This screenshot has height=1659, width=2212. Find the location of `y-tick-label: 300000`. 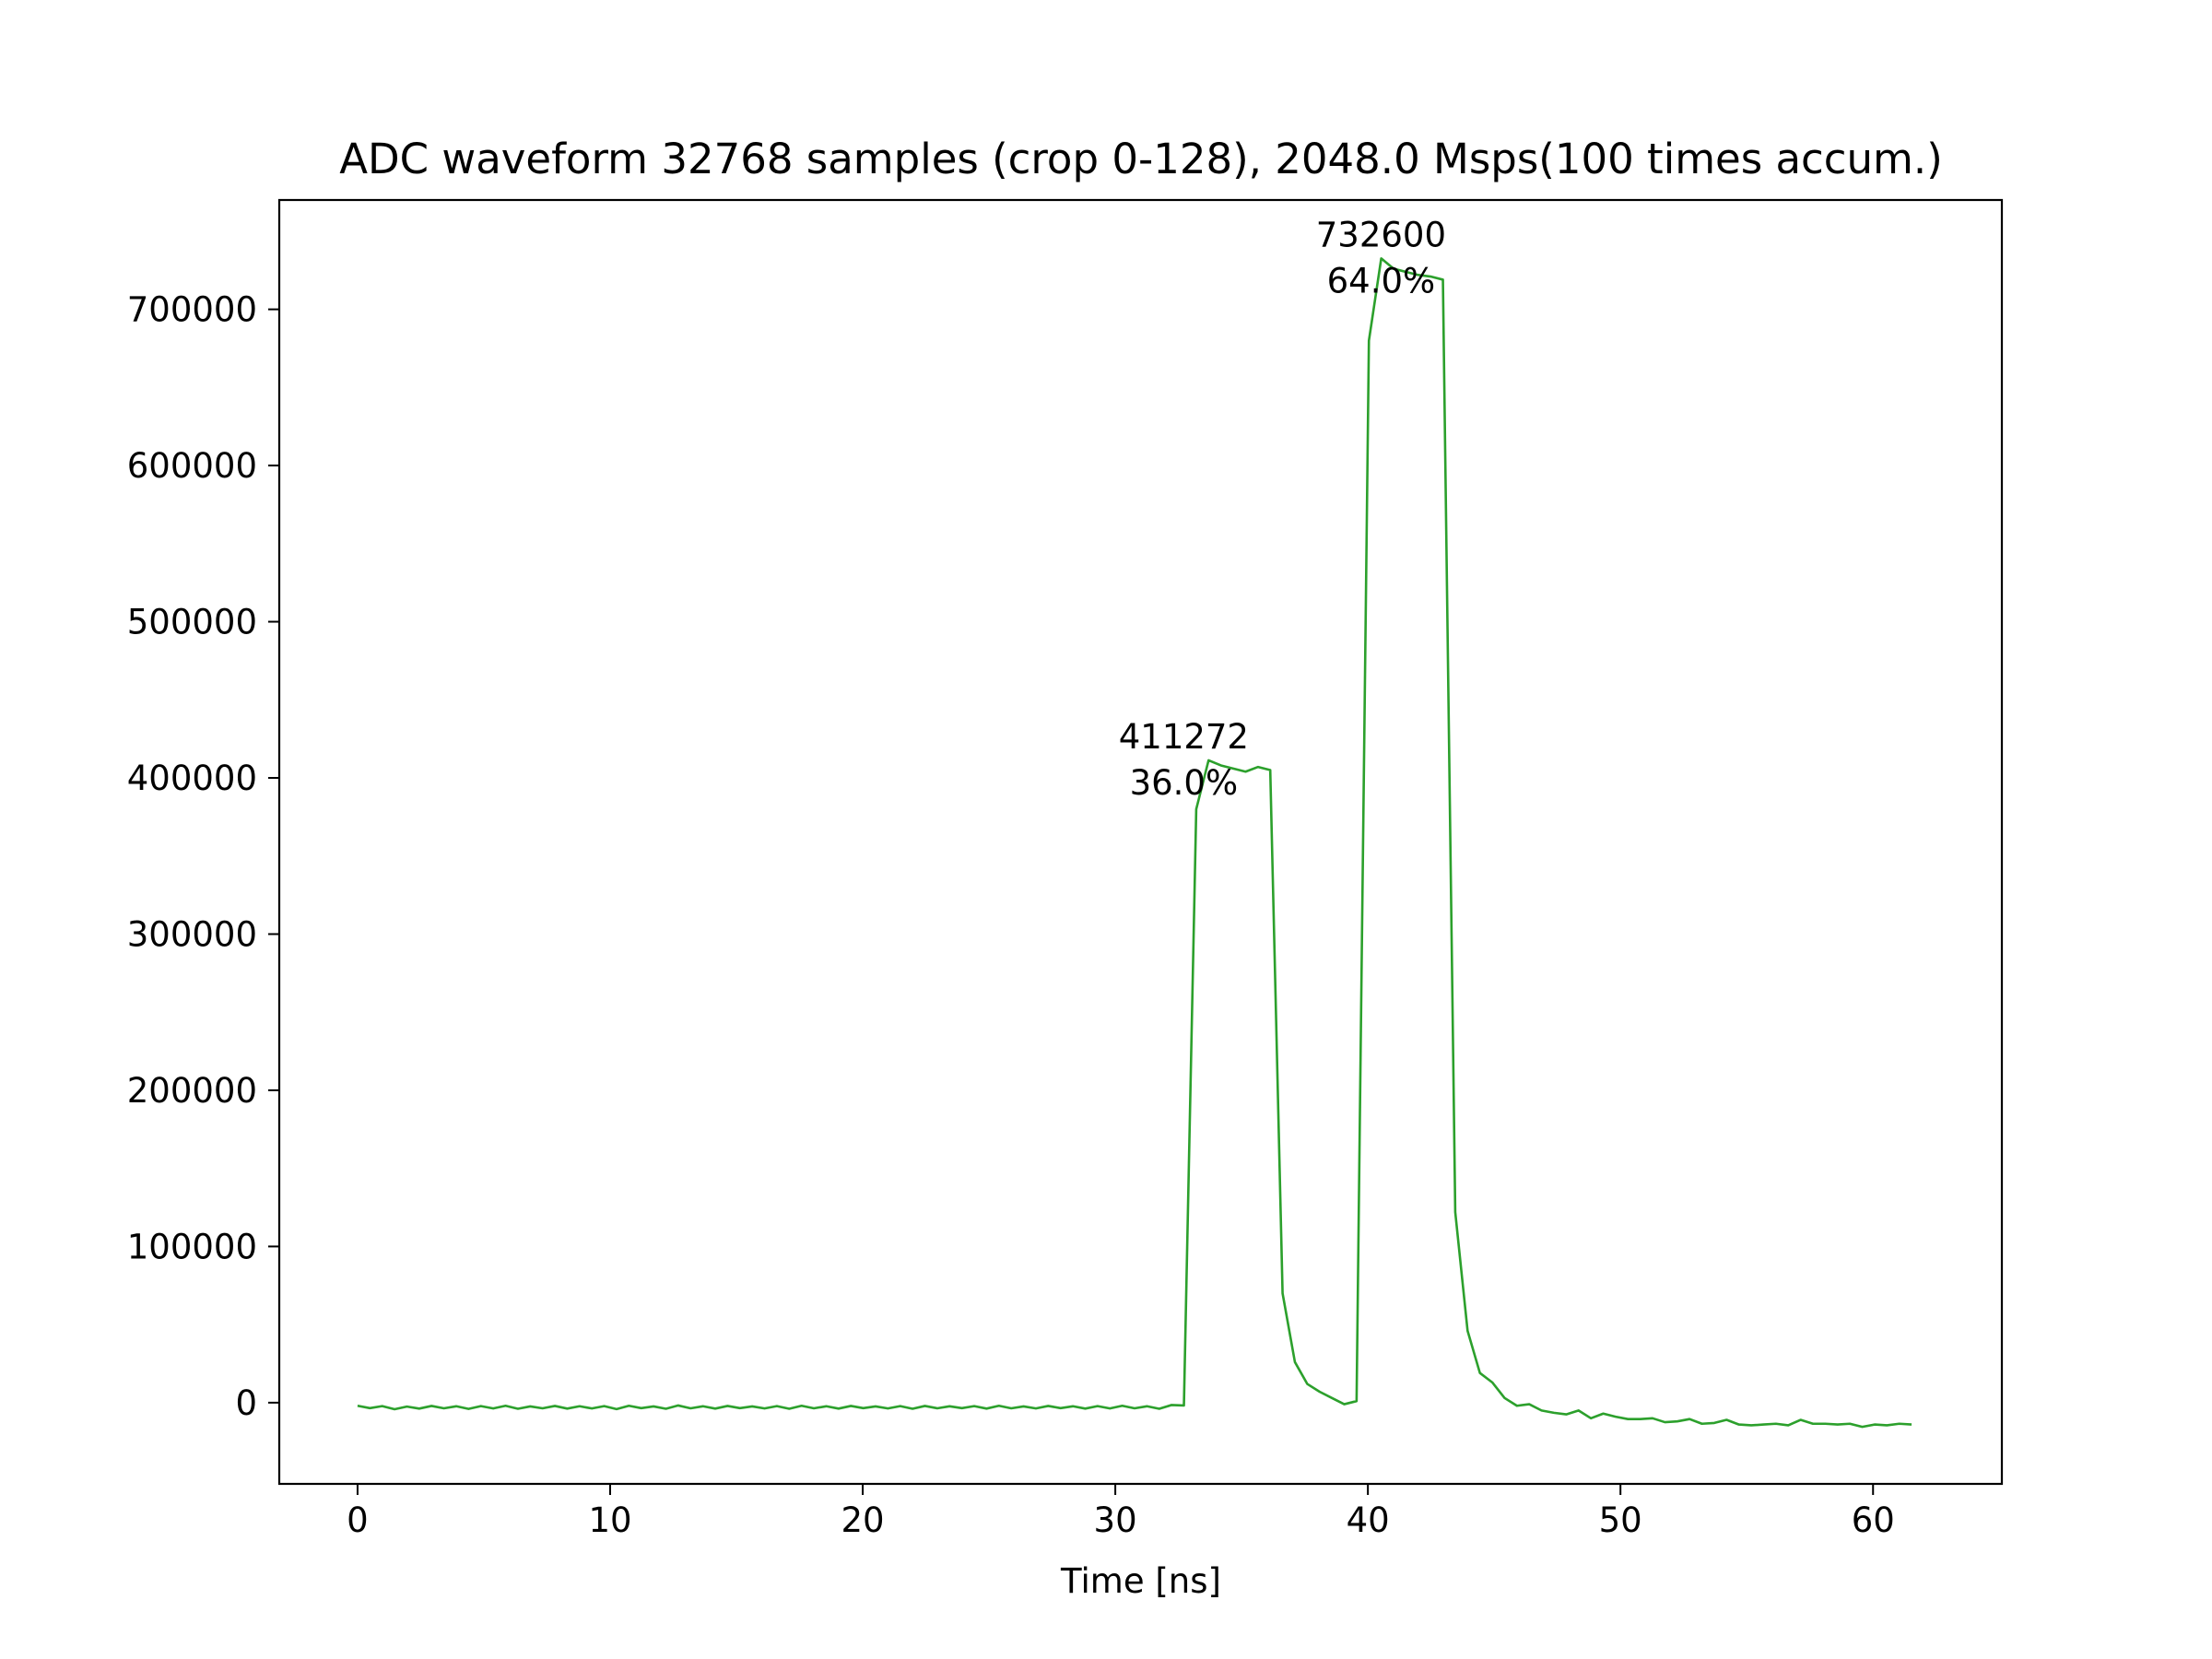

y-tick-label: 300000 is located at coordinates (192, 934).